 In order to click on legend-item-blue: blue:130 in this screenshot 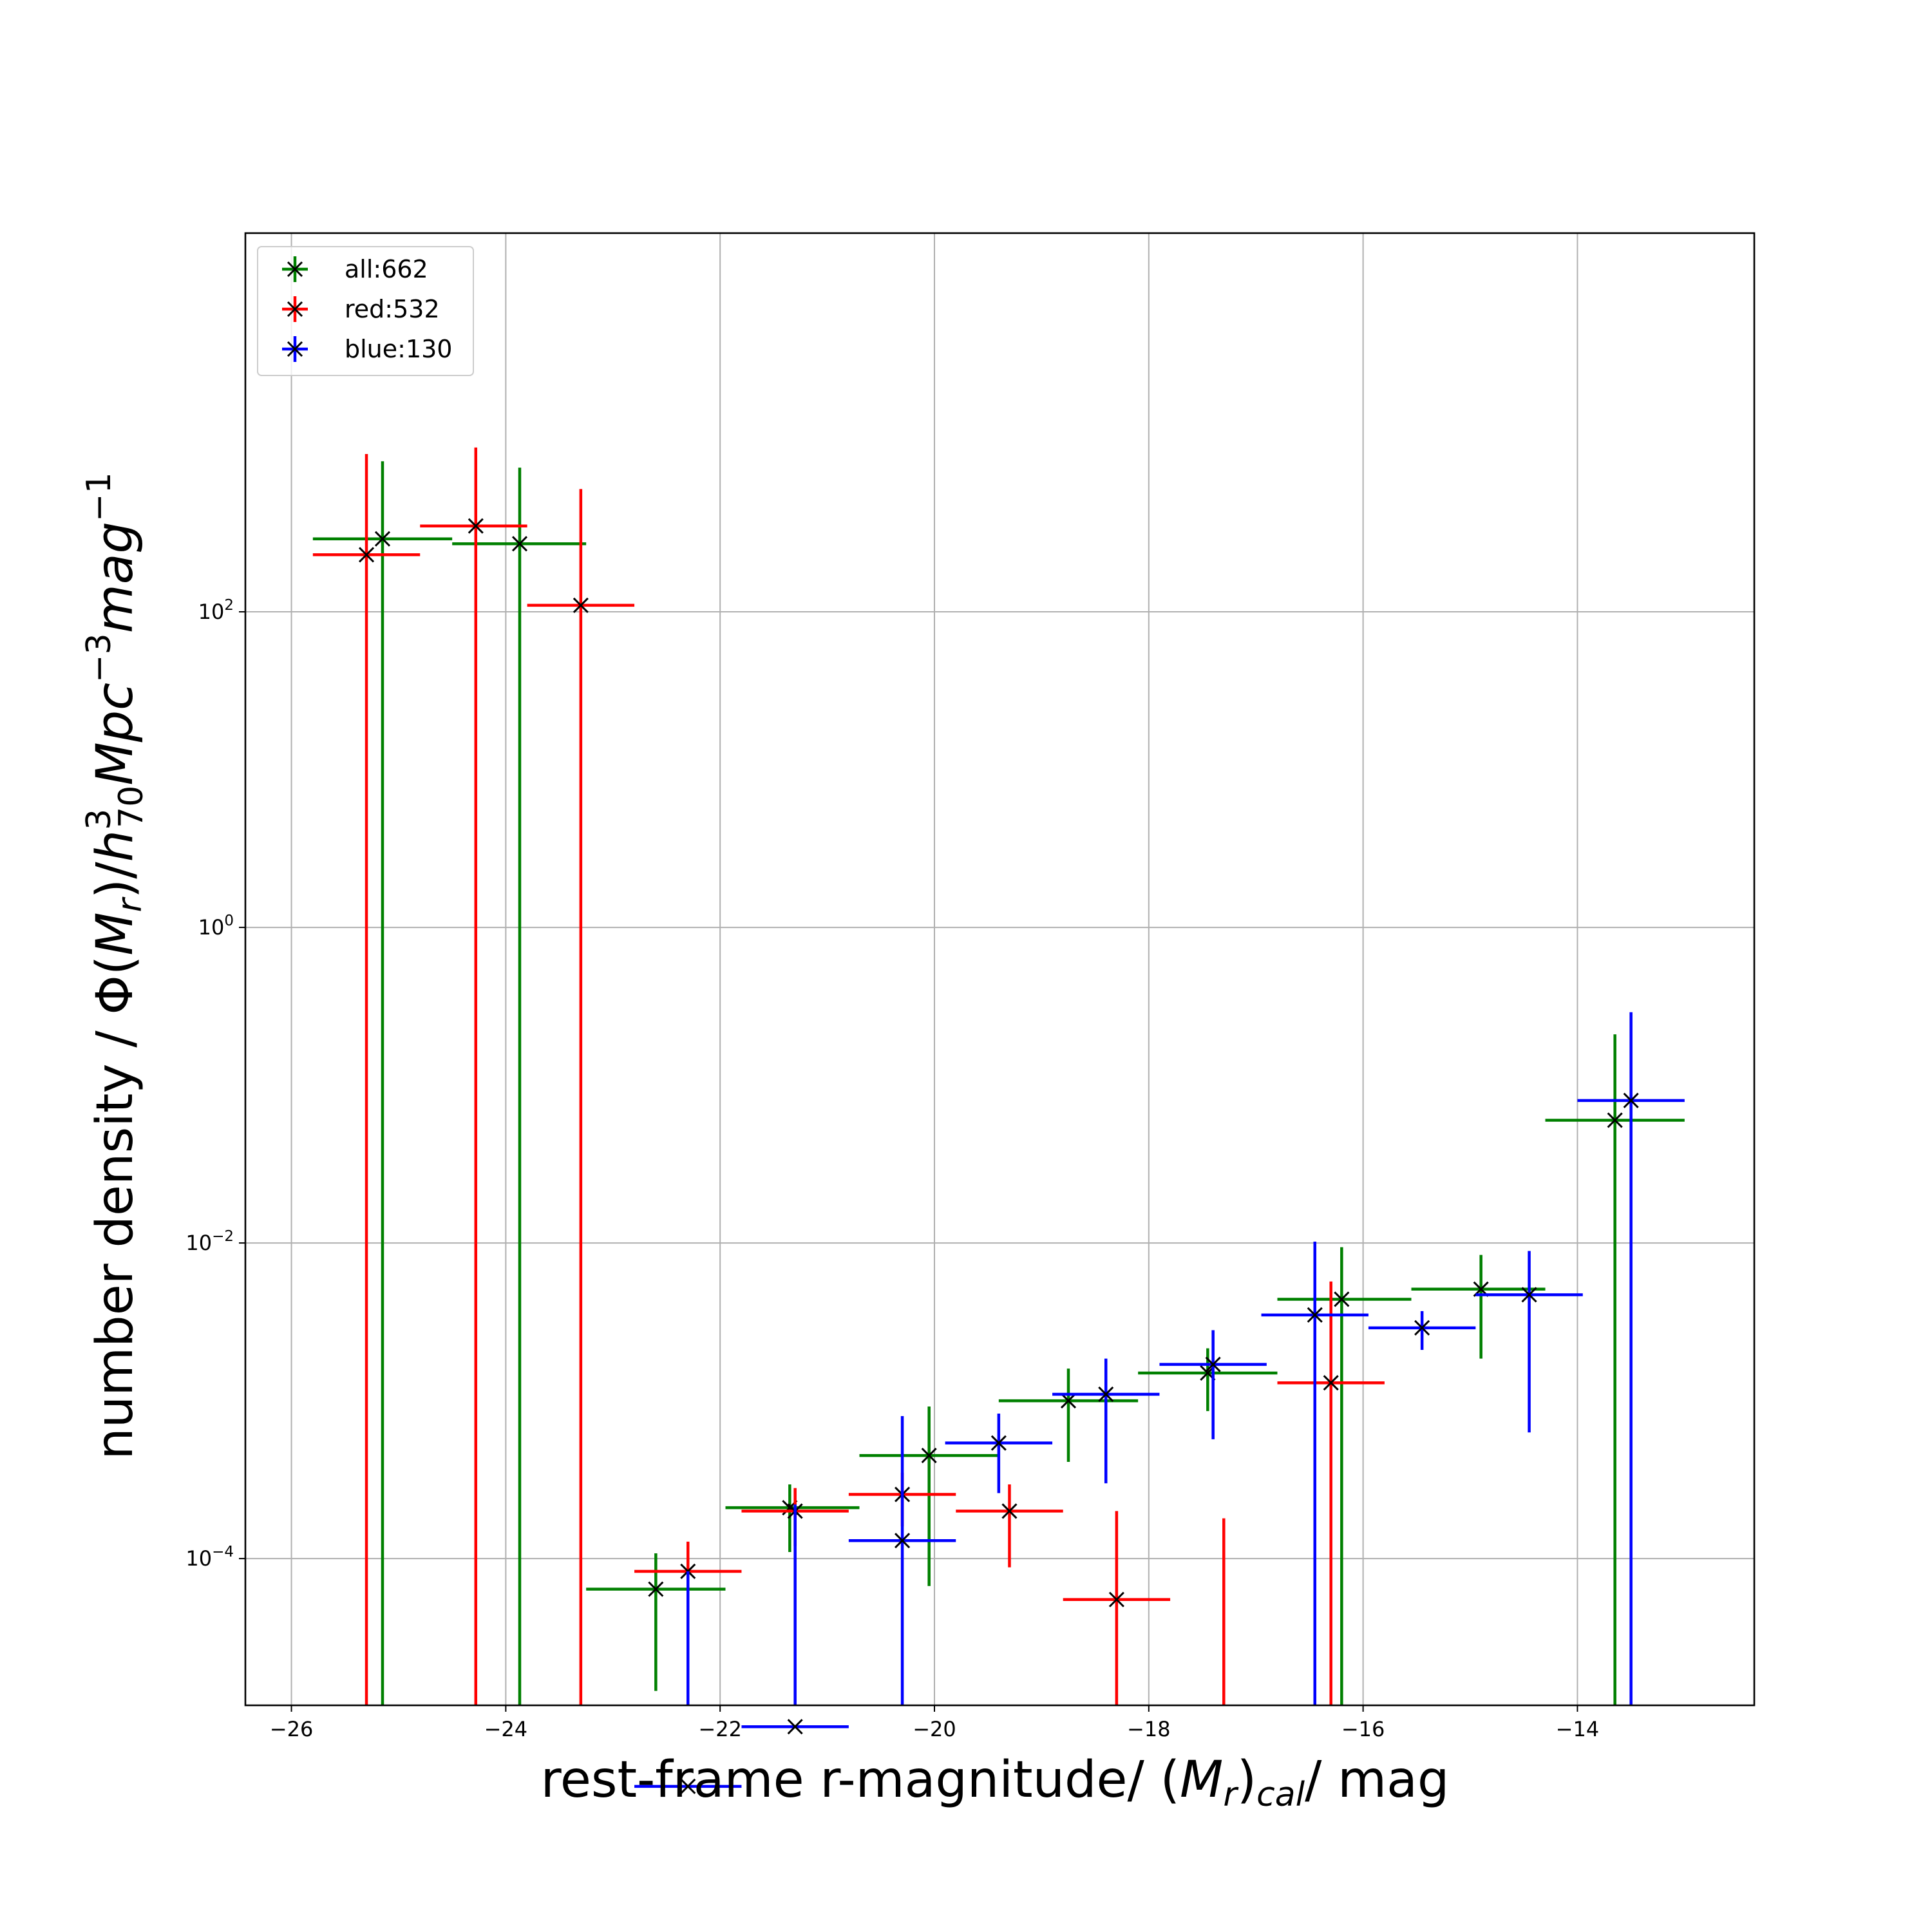, I will do `click(367, 349)`.